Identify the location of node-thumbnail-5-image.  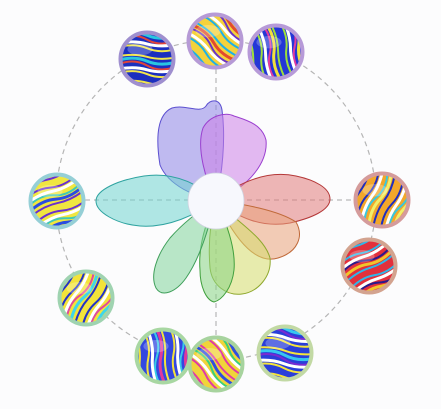
(368, 266).